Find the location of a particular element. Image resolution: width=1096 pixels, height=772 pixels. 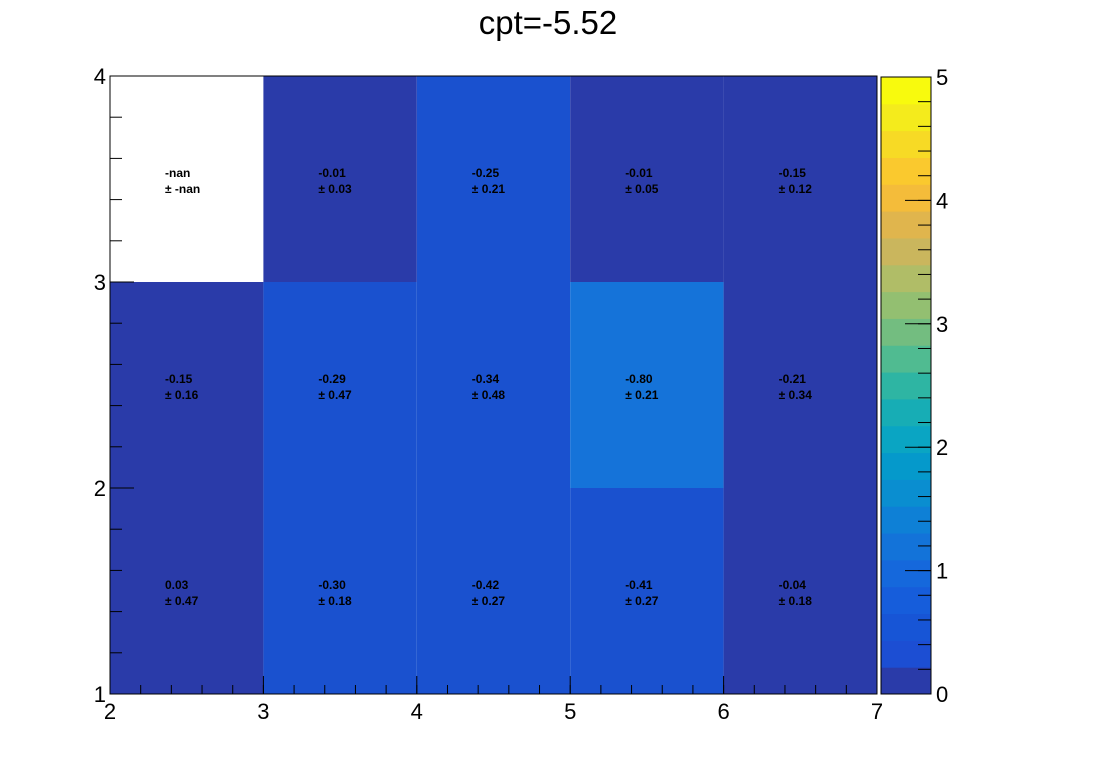

y-tick-label: 4 is located at coordinates (100, 76).